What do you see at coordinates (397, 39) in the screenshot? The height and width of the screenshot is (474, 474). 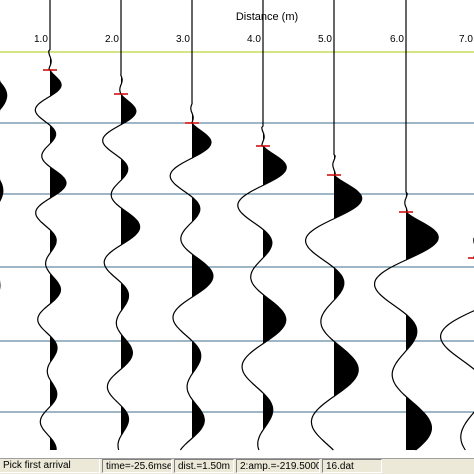 I see `distance-tick-label: 6.0` at bounding box center [397, 39].